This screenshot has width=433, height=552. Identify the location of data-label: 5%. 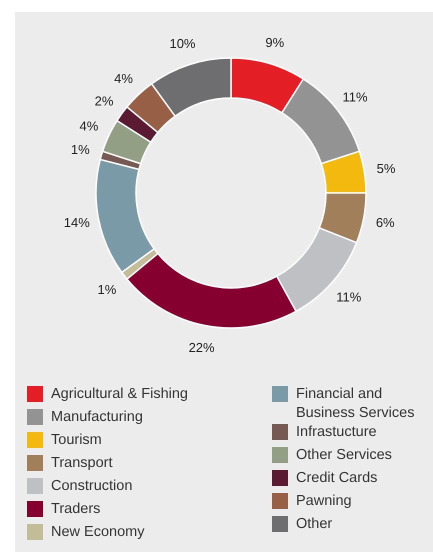
(386, 168).